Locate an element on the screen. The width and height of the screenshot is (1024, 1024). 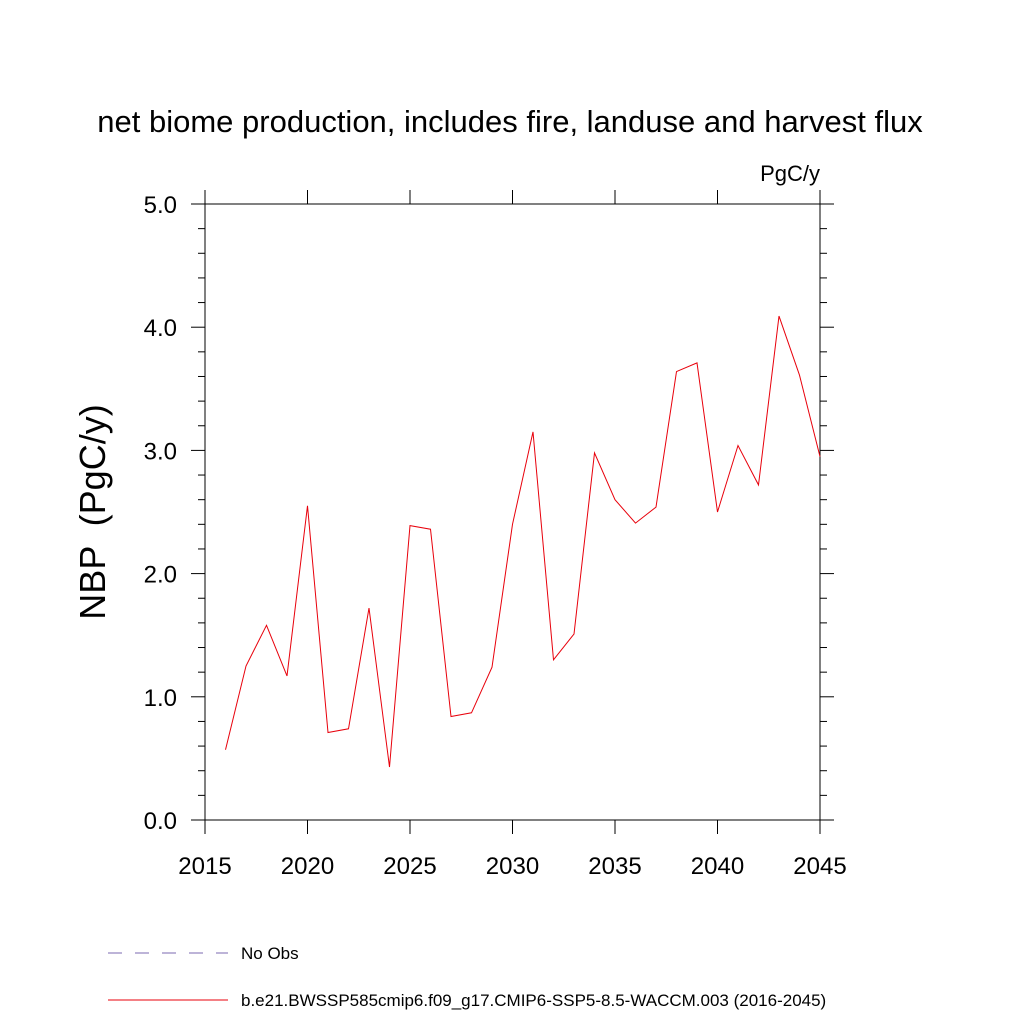
y-tick-label: 1.0 is located at coordinates (160, 698).